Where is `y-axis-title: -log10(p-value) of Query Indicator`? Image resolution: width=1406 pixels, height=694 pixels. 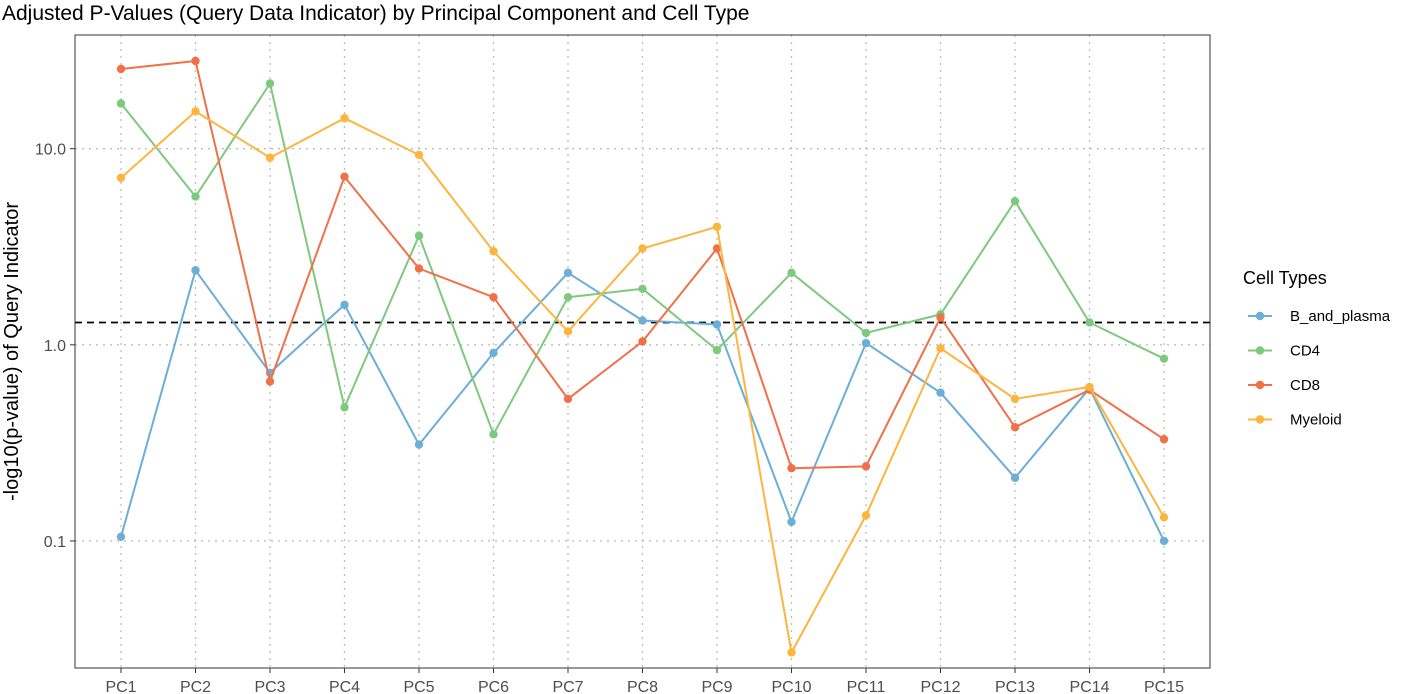 y-axis-title: -log10(p-value) of Query Indicator is located at coordinates (12, 351).